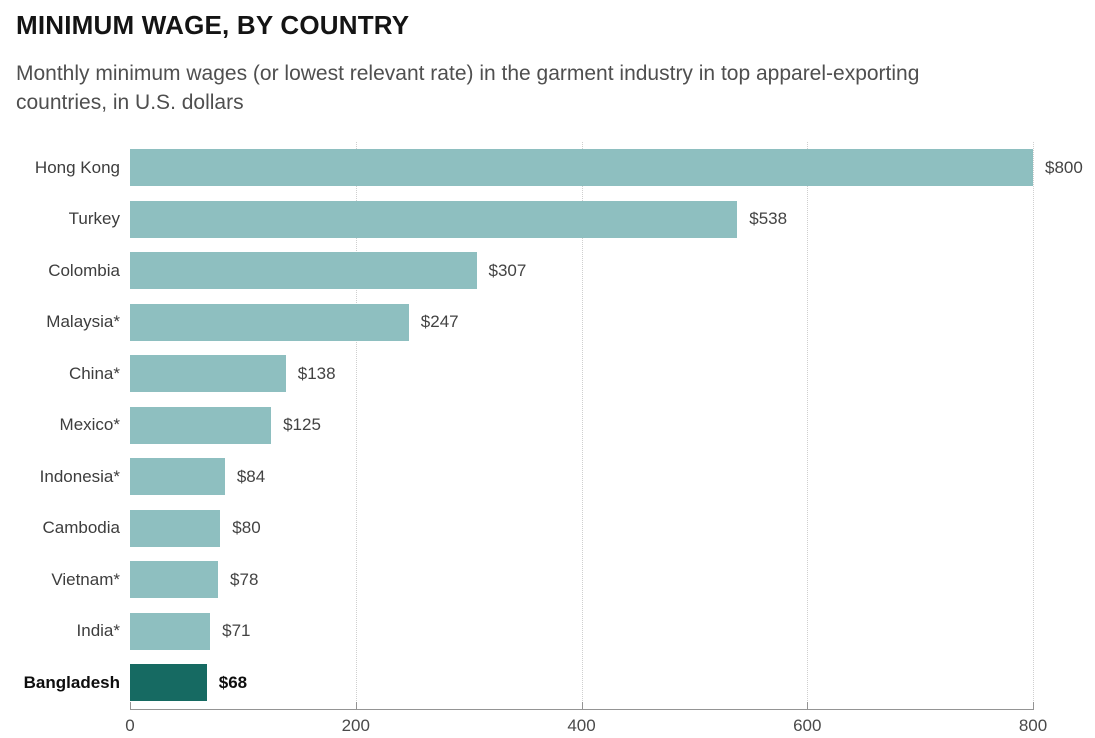  I want to click on country-label: Bangladesh, so click(71, 682).